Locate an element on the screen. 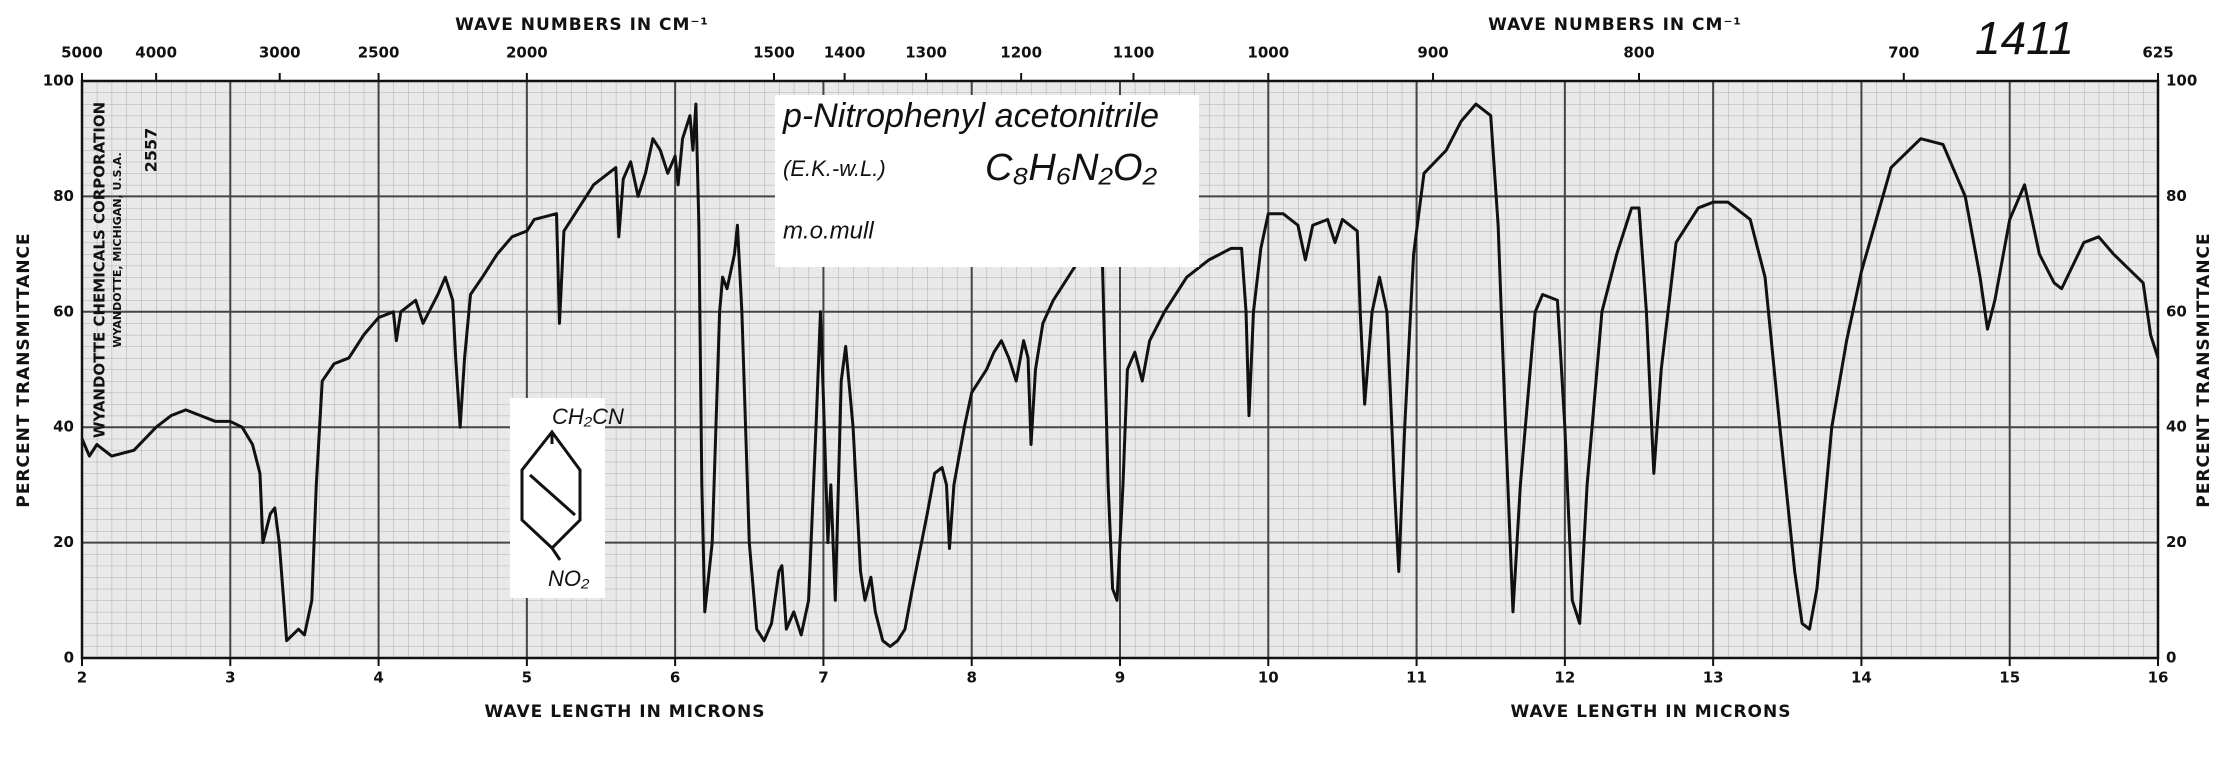 This screenshot has height=763, width=2218. x2-tick-label: 3000 is located at coordinates (280, 53).